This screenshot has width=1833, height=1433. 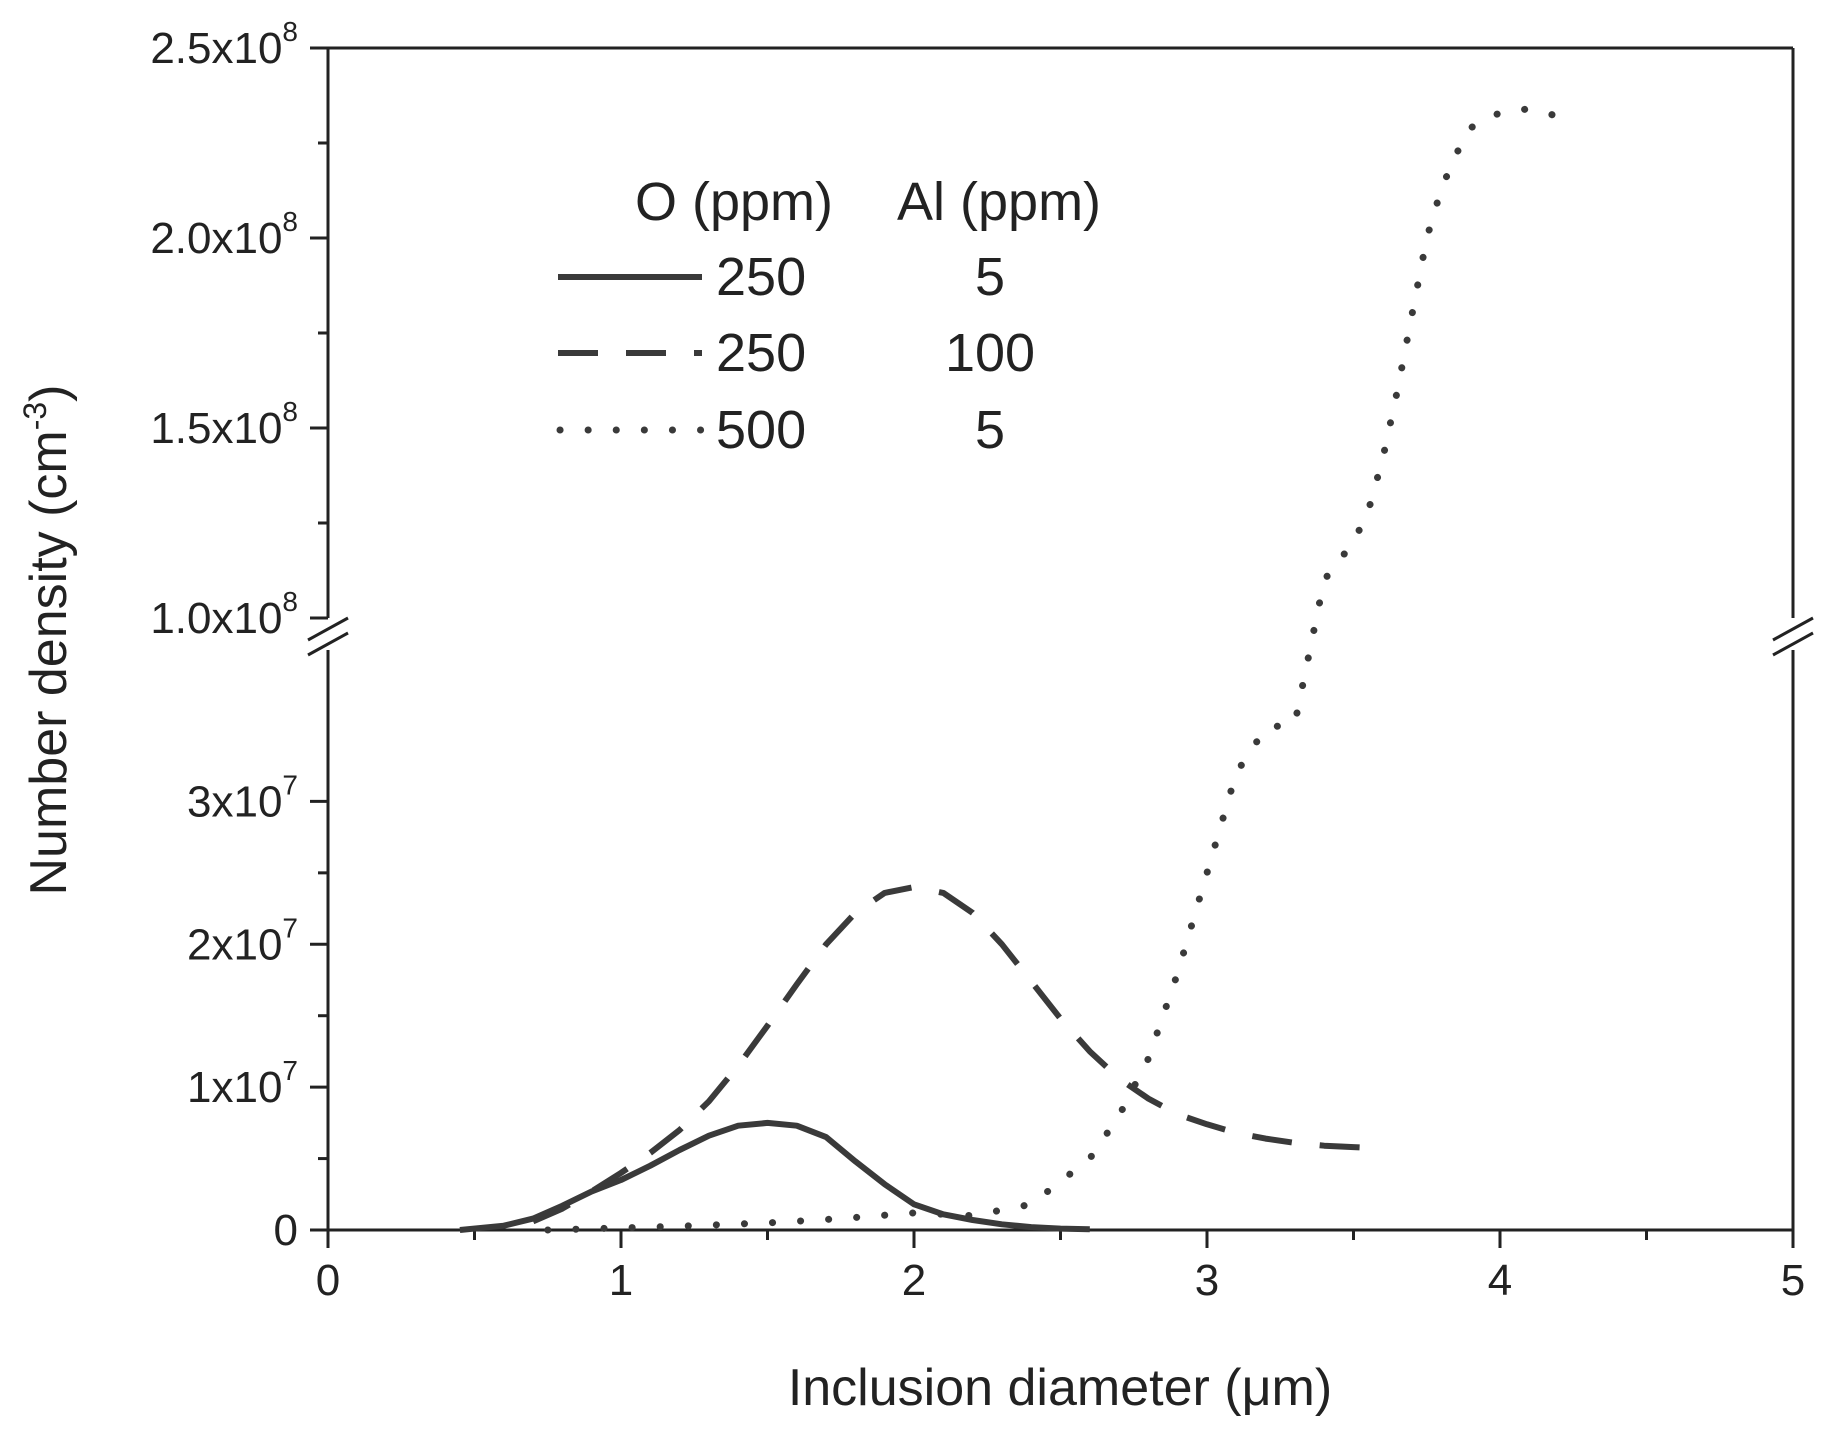 I want to click on legend-header-al: Al (ppm), so click(x=999, y=202).